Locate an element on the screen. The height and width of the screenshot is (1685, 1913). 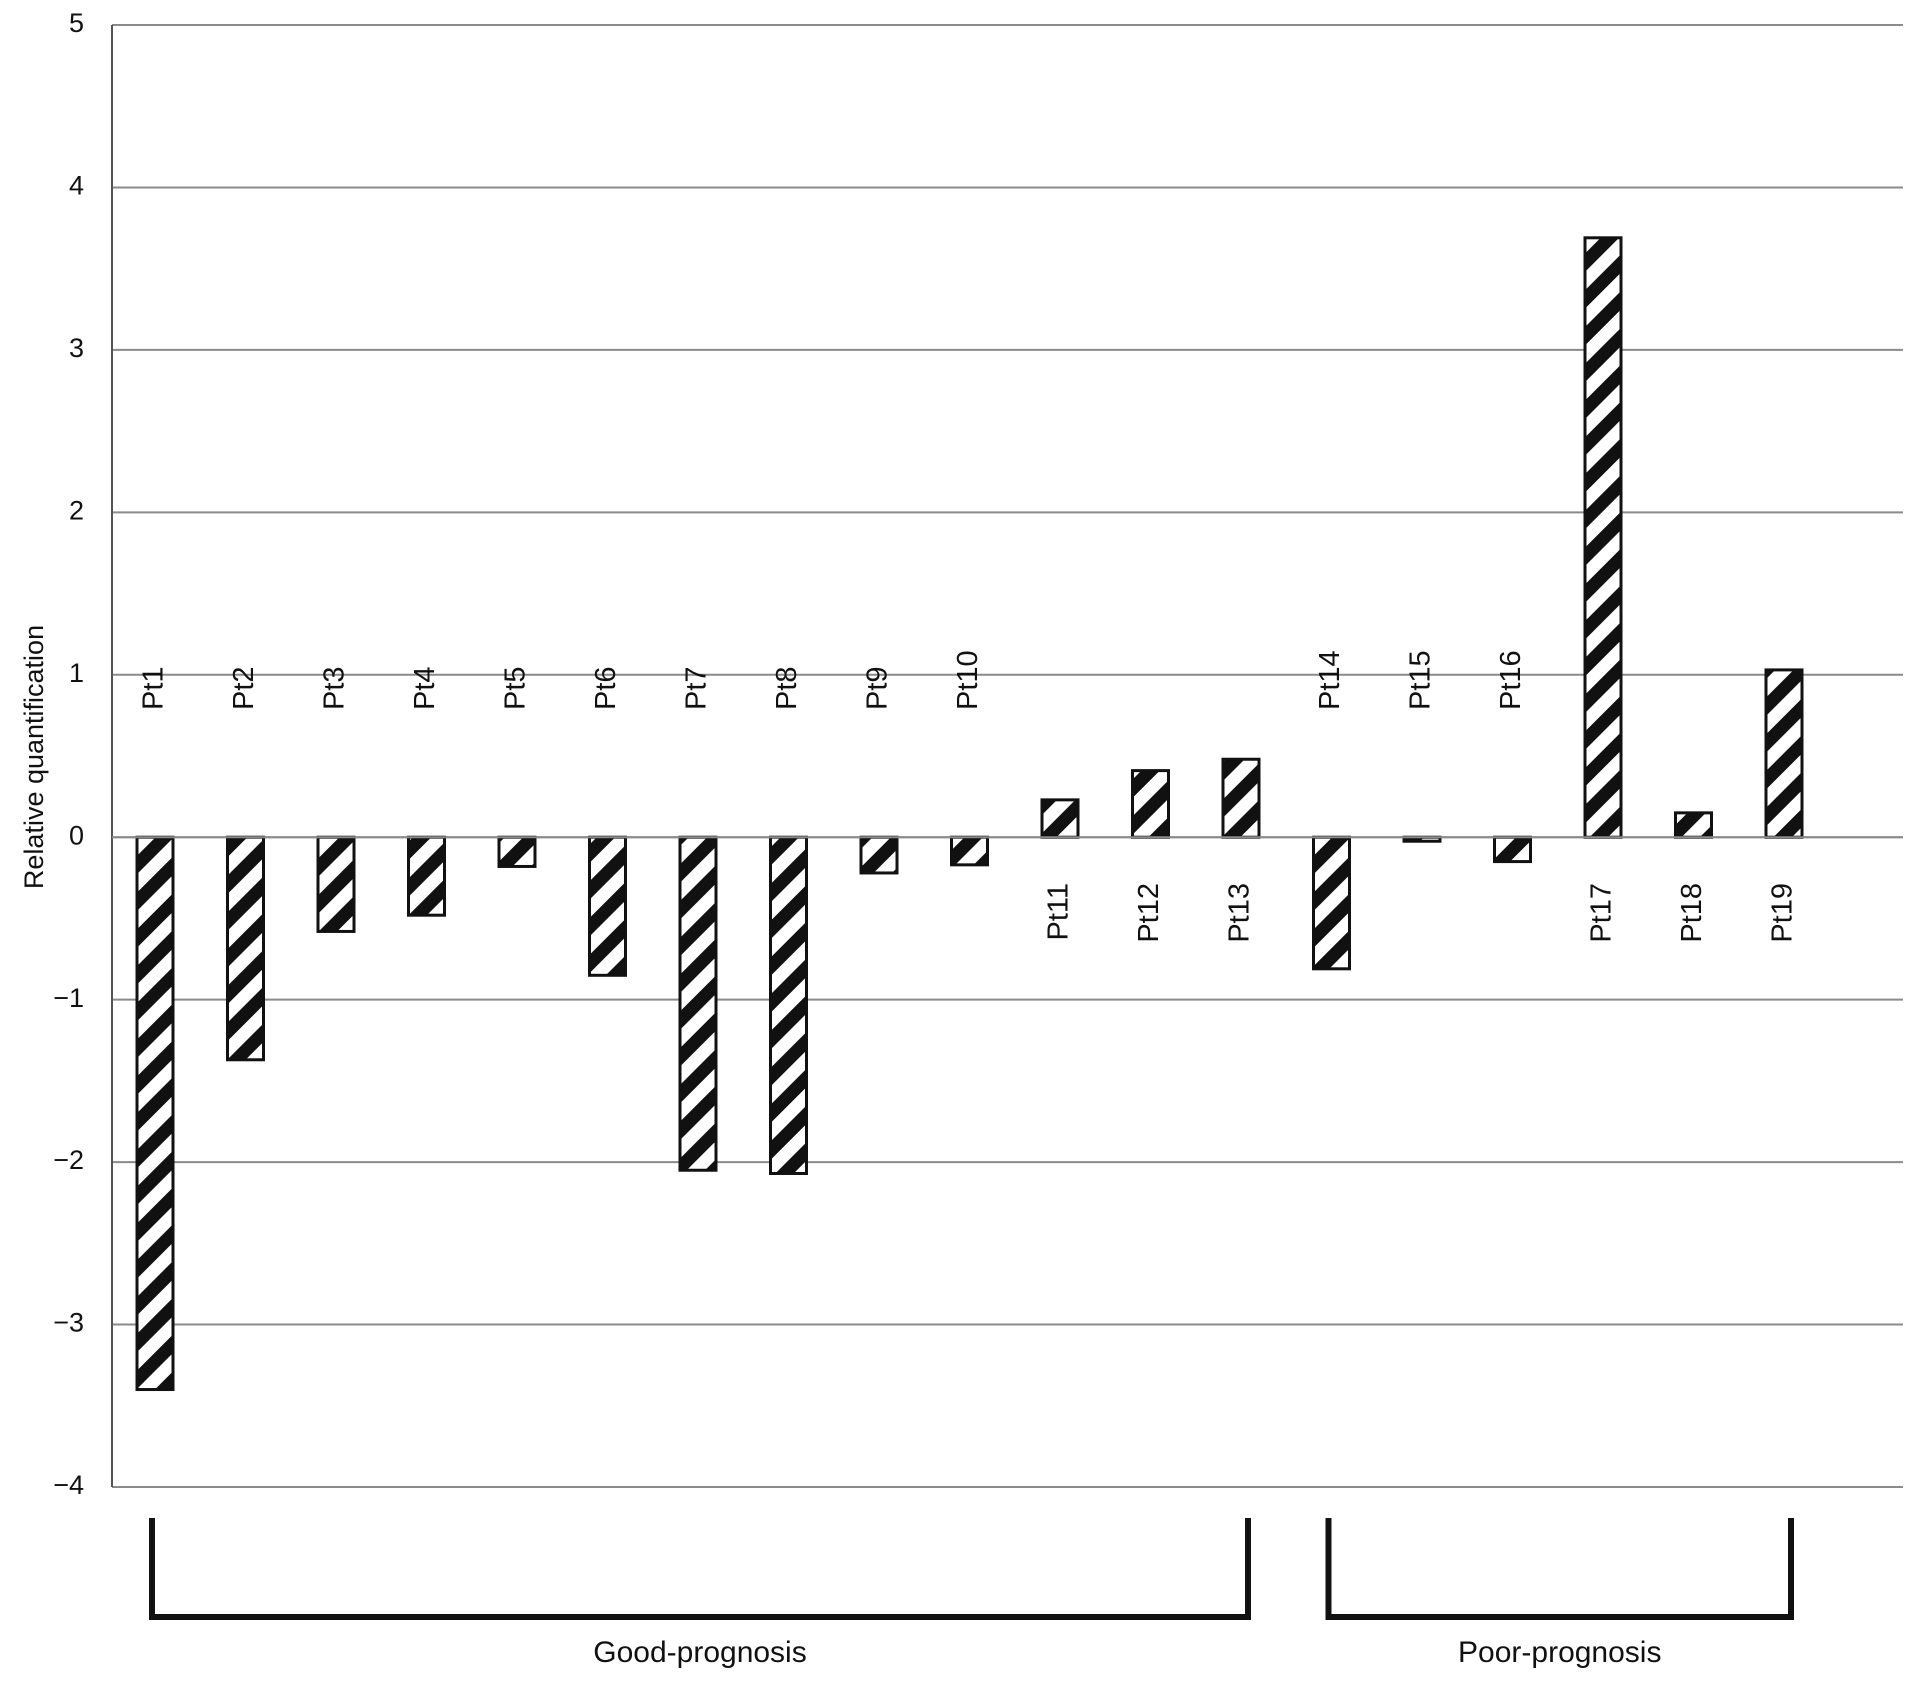
category-label: Pt11 is located at coordinates (1059, 912).